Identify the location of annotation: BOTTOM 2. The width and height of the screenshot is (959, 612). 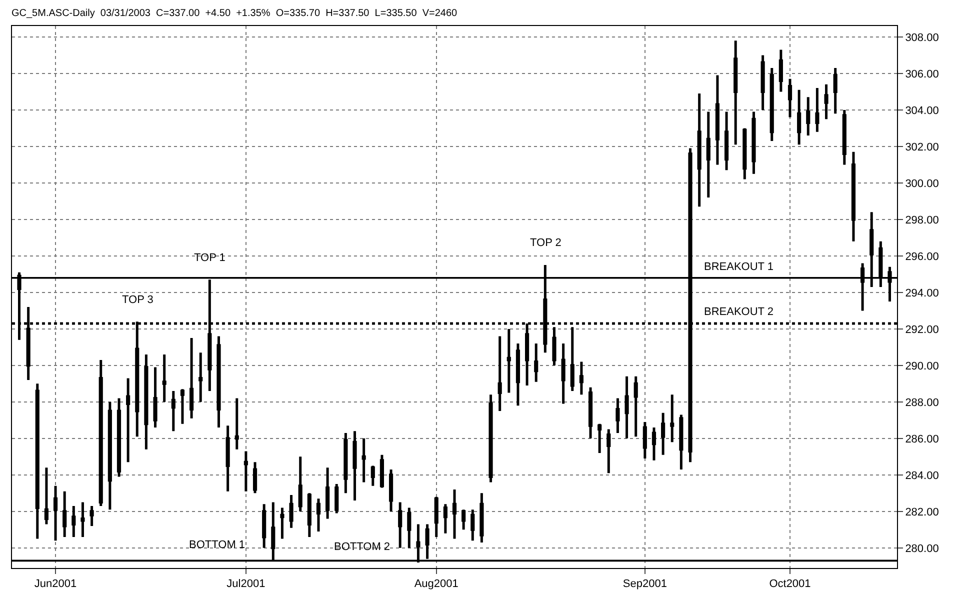
(362, 547).